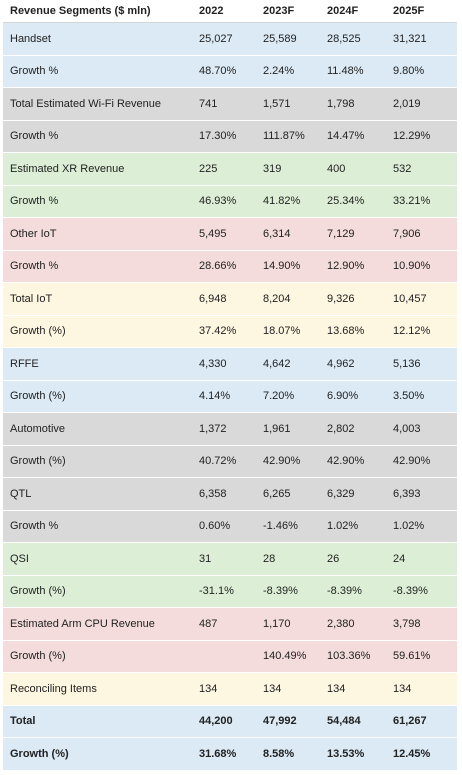 This screenshot has width=462, height=775. I want to click on table-row: Growth (%) 31.68% 8.58% 13.53% 12.45%, so click(230, 754).